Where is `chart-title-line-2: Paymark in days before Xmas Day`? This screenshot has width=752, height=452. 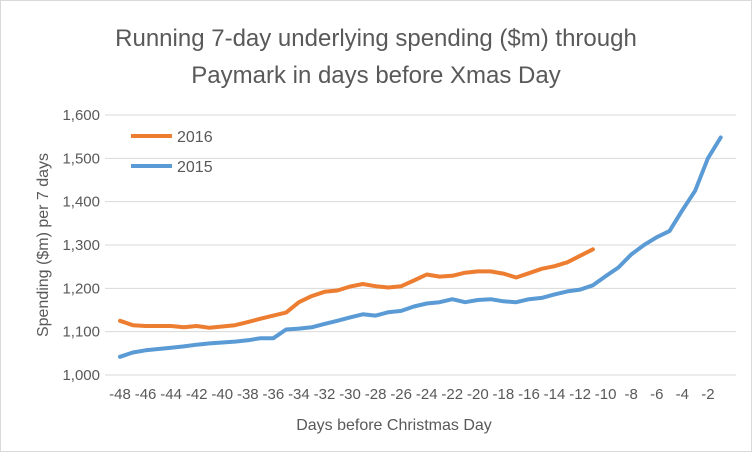 chart-title-line-2: Paymark in days before Xmas Day is located at coordinates (375, 75).